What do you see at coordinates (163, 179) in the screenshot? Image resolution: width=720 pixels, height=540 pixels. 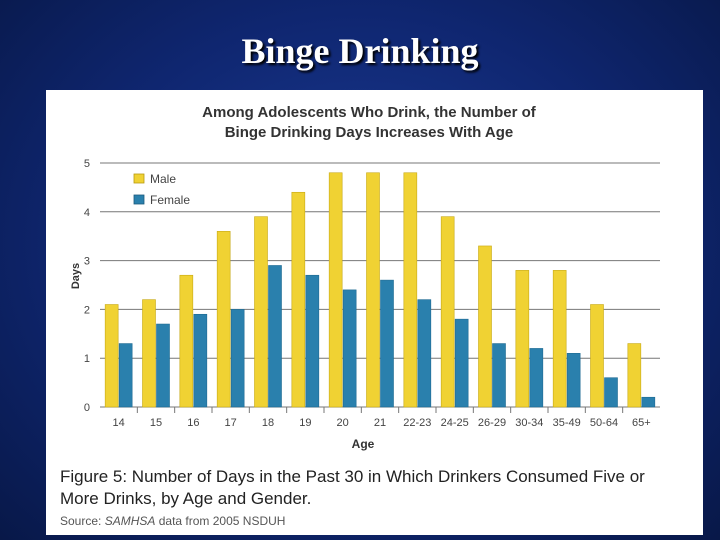 I see `legend-label-male: Male` at bounding box center [163, 179].